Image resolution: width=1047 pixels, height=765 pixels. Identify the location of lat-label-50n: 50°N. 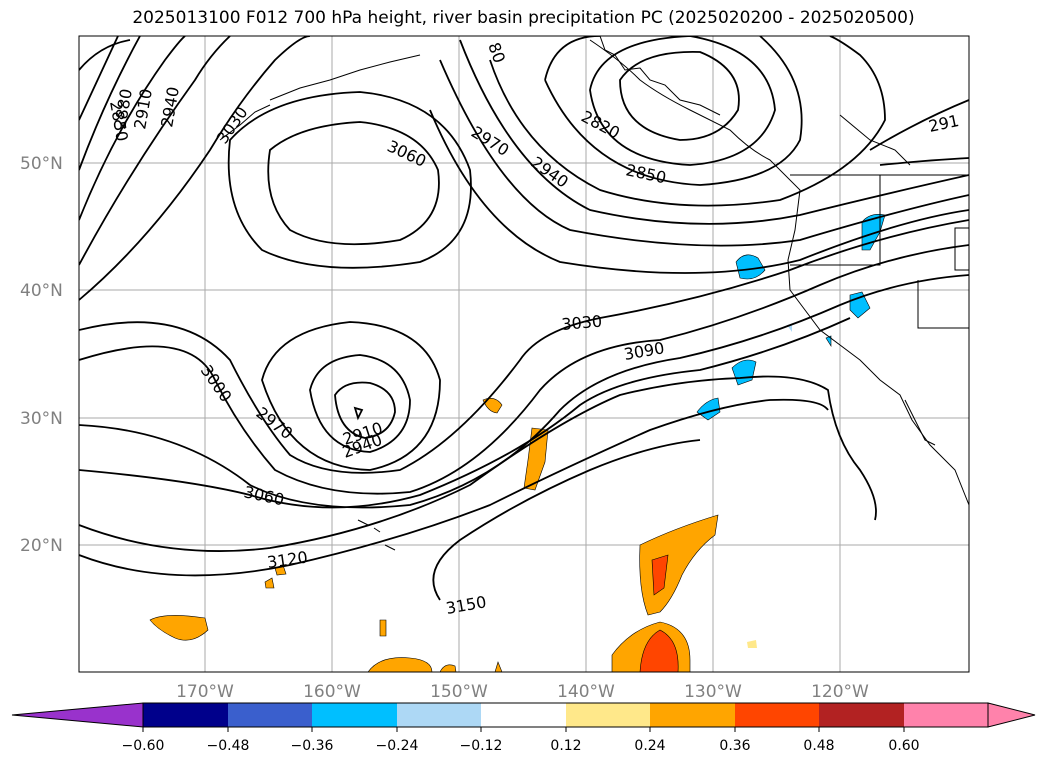
(41, 164).